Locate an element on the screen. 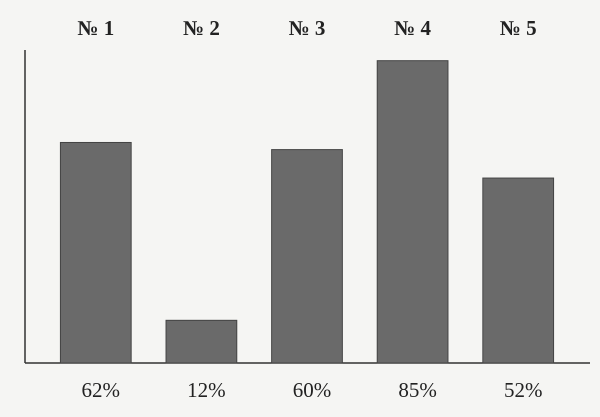 The height and width of the screenshot is (417, 600). category-label: № 3 is located at coordinates (307, 28).